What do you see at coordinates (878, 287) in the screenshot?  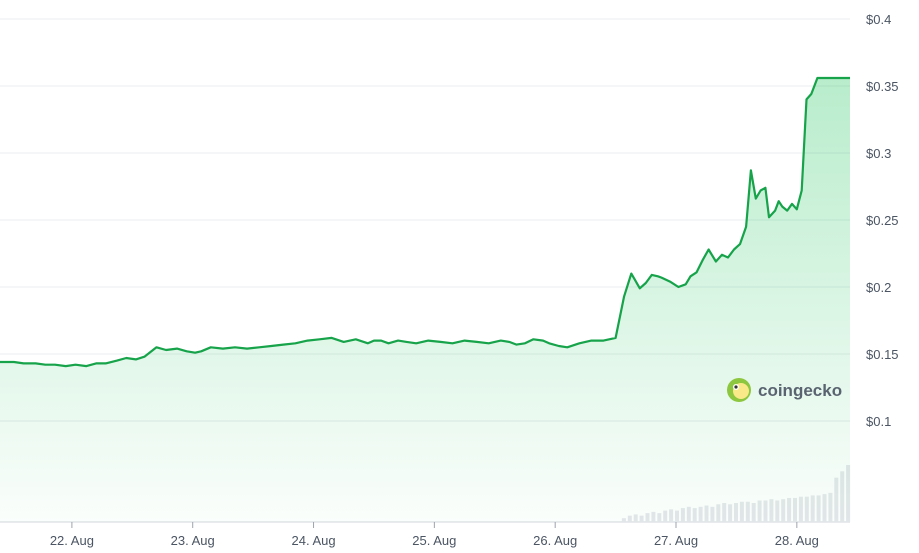 I see `y-tick-label: $0.2` at bounding box center [878, 287].